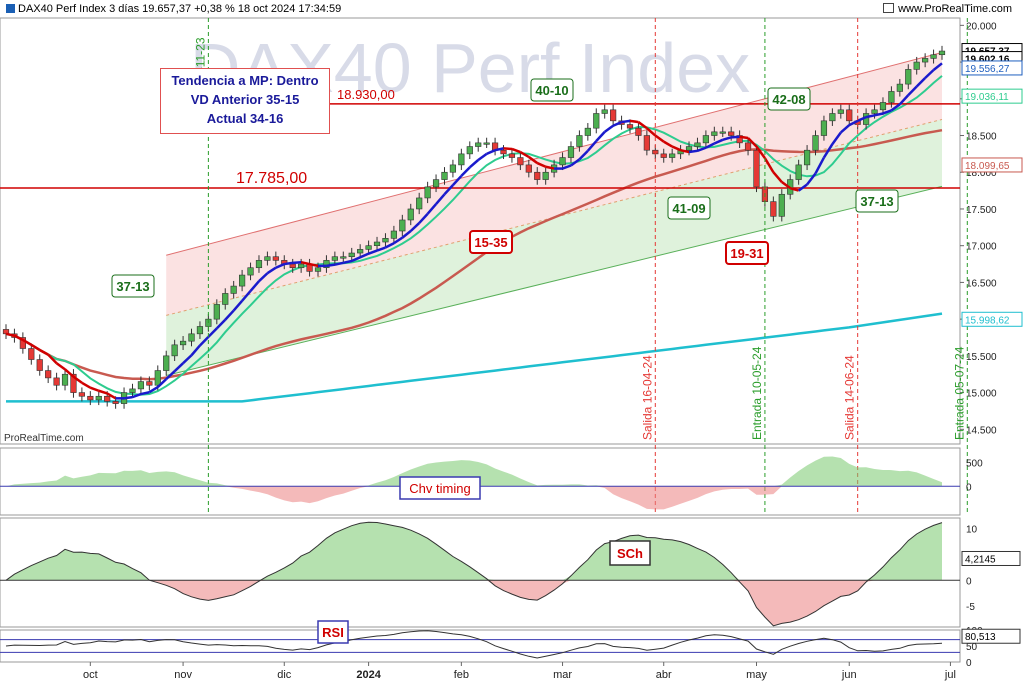  What do you see at coordinates (889, 8) in the screenshot?
I see `print-icon` at bounding box center [889, 8].